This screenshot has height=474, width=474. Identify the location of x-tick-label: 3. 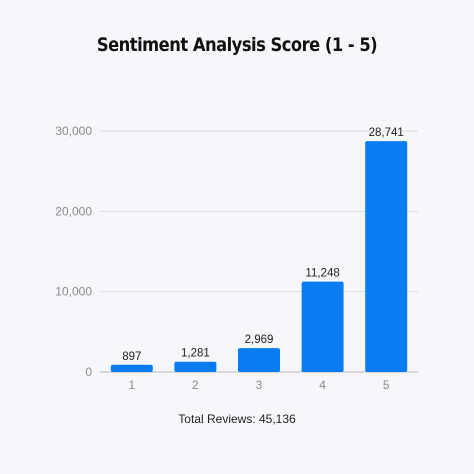
(259, 385).